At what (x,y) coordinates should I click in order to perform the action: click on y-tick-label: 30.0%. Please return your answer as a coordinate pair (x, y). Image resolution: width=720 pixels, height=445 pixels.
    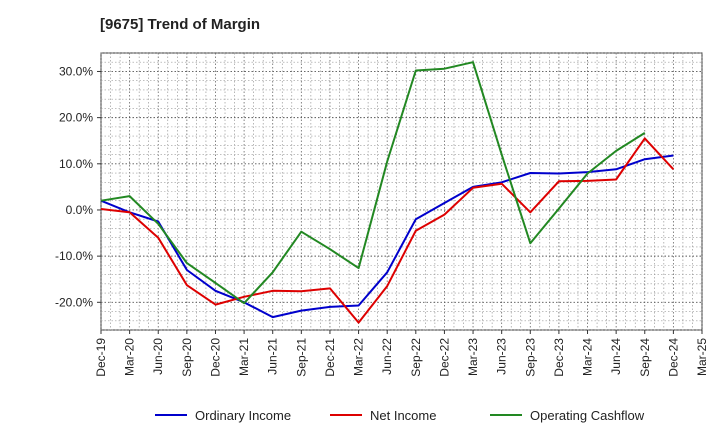
    Looking at the image, I should click on (76, 71).